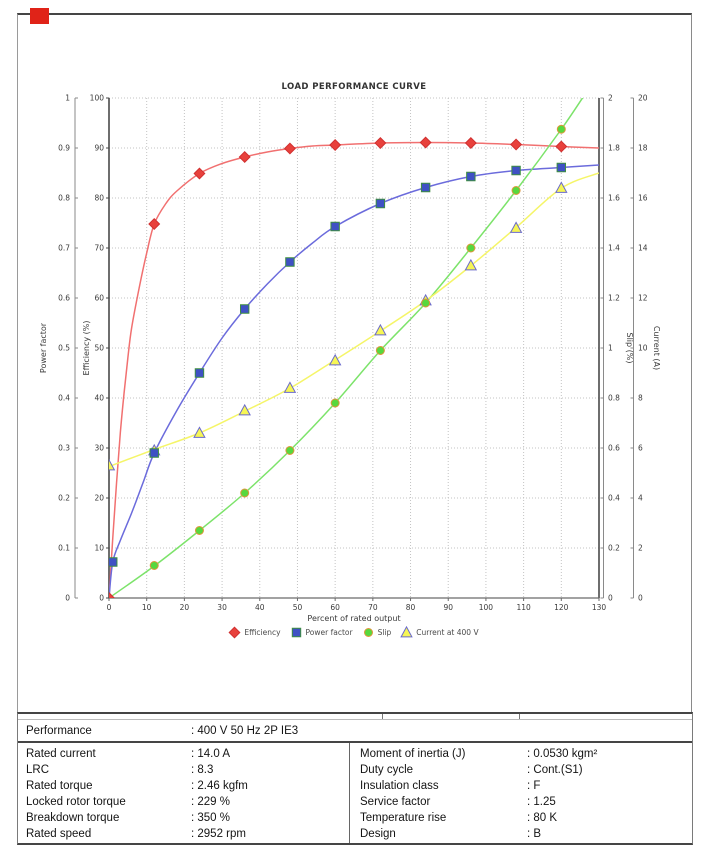  I want to click on svg-text: 0.8, so click(64, 198).